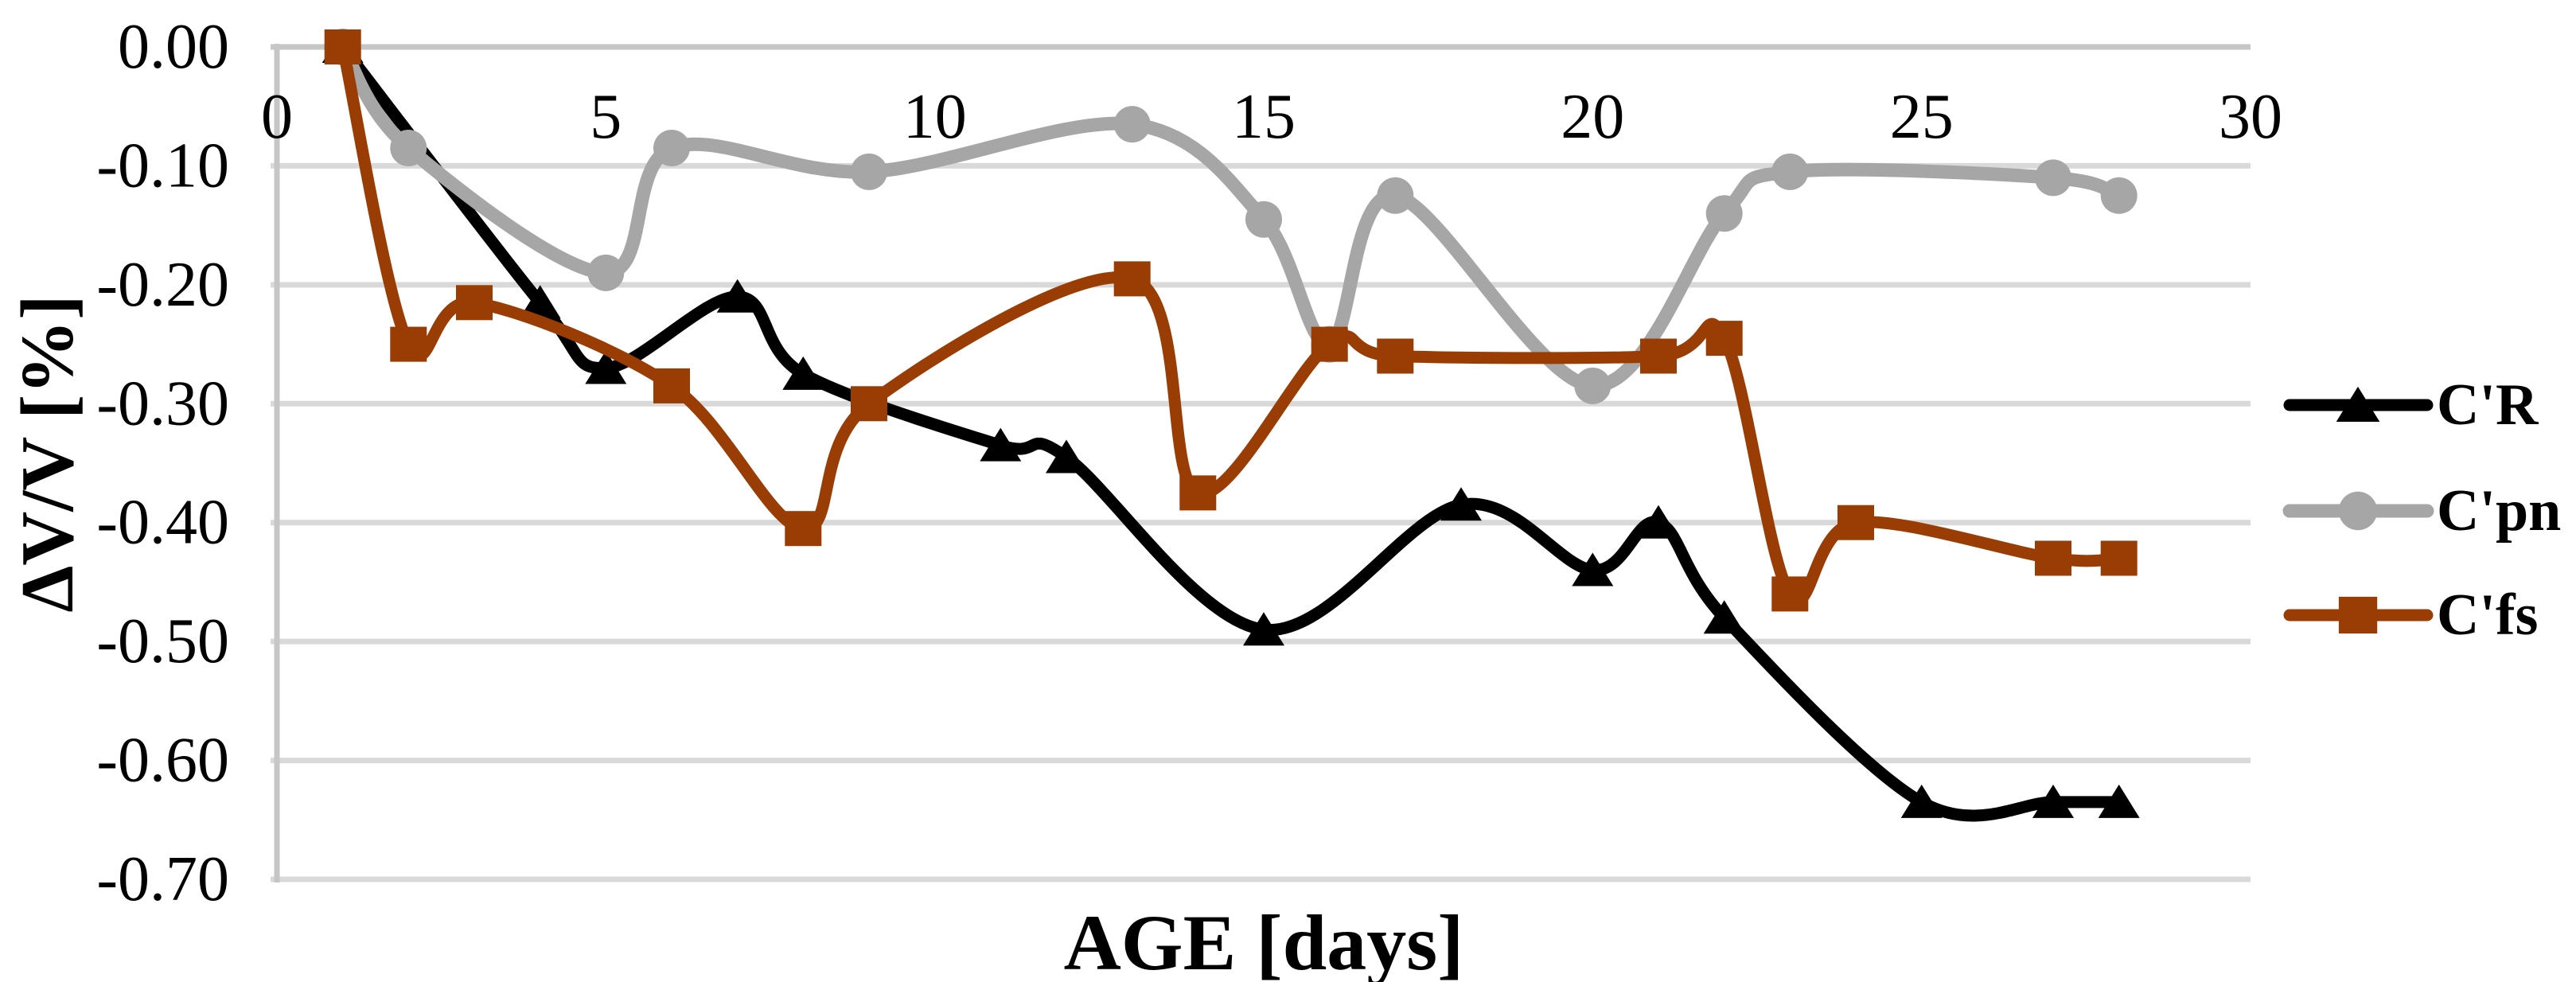 The image size is (2576, 982). I want to click on legend-label: C'fs, so click(2487, 615).